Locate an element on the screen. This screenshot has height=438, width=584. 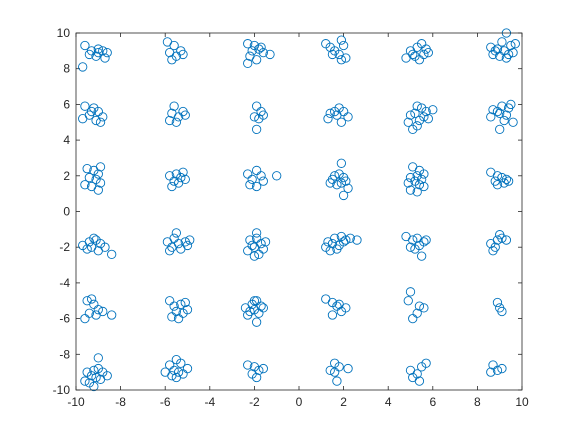
x-tick-label: -8 is located at coordinates (120, 402).